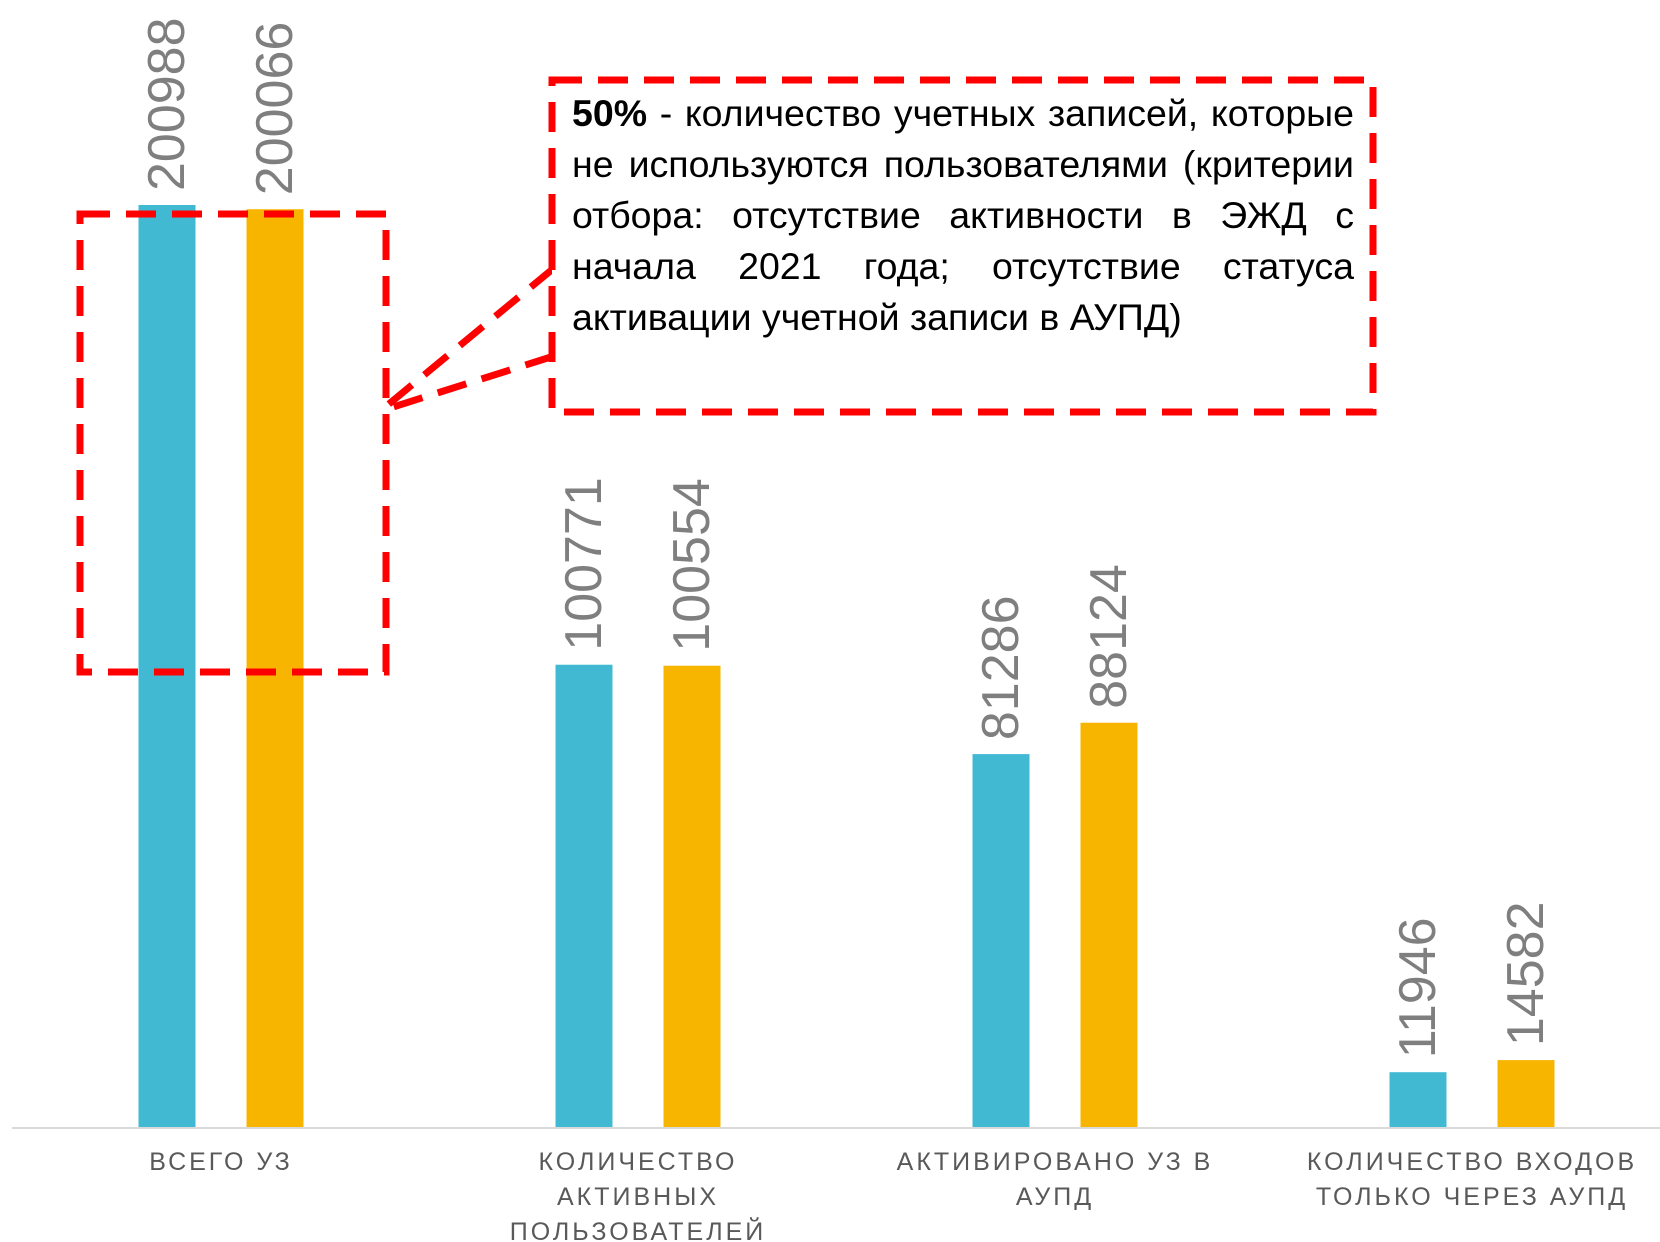  I want to click on category-label-3-line-0: КОЛИЧЕСТВО ВХОДОВ, so click(1472, 1162).